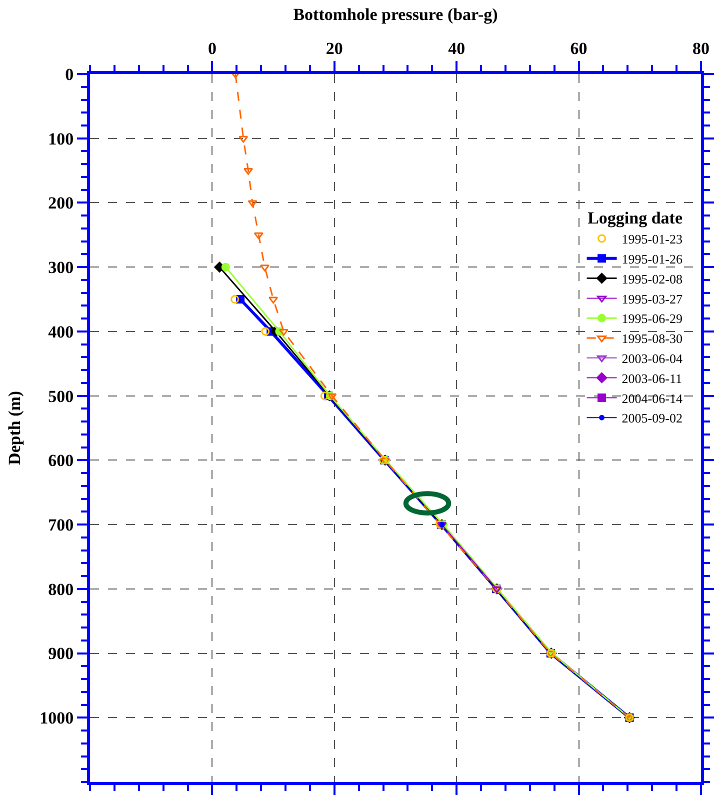 The image size is (726, 807). What do you see at coordinates (652, 239) in the screenshot?
I see `legend-label: 1995-01-23` at bounding box center [652, 239].